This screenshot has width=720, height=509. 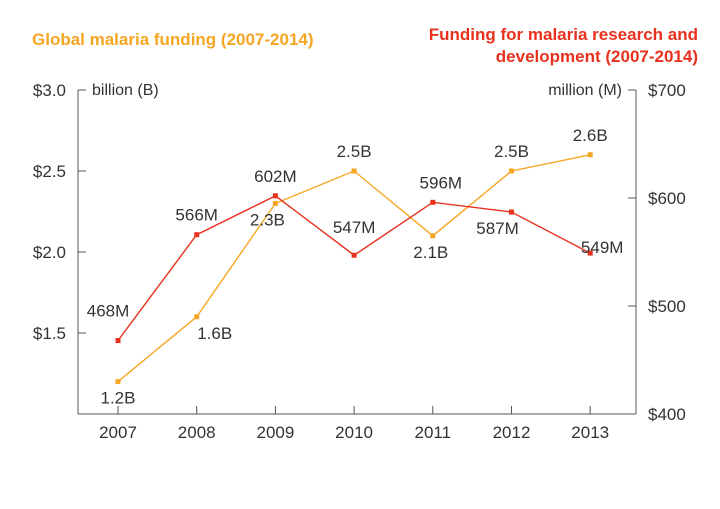 What do you see at coordinates (497, 228) in the screenshot?
I see `data-label-right: 587M` at bounding box center [497, 228].